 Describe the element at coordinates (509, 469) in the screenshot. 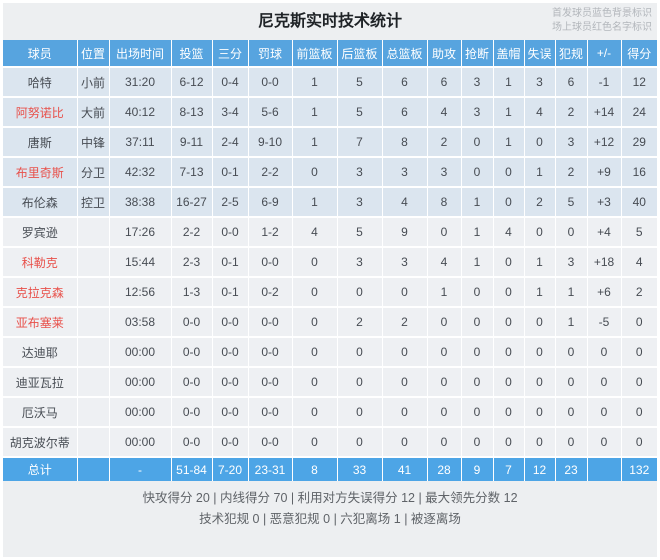

I see `totals-cell: 7` at that location.